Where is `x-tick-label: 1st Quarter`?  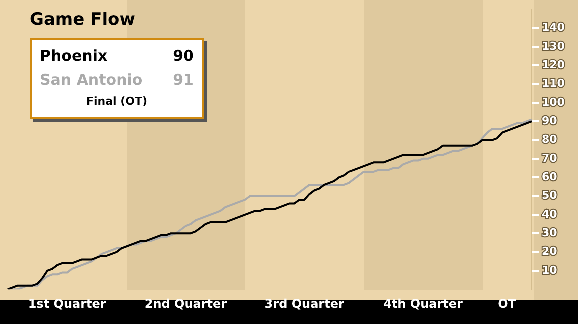 x-tick-label: 1st Quarter is located at coordinates (67, 303).